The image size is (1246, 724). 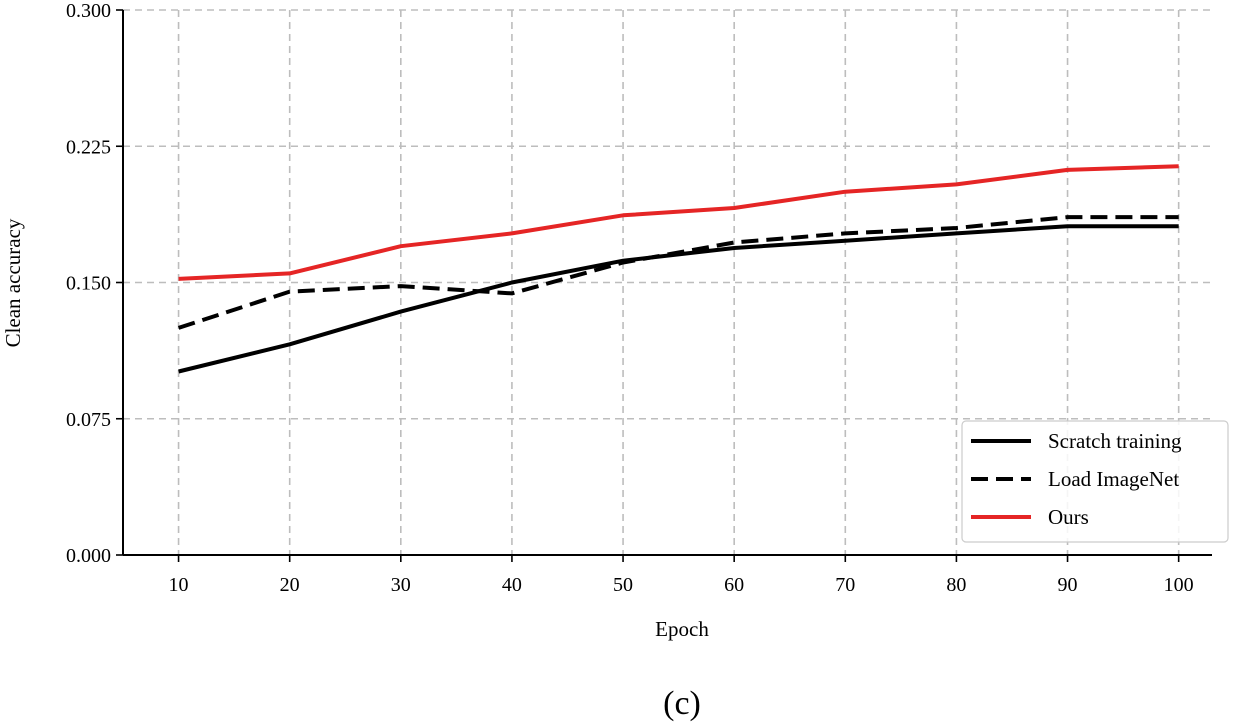 What do you see at coordinates (179, 585) in the screenshot?
I see `x-tick-label-10: 10` at bounding box center [179, 585].